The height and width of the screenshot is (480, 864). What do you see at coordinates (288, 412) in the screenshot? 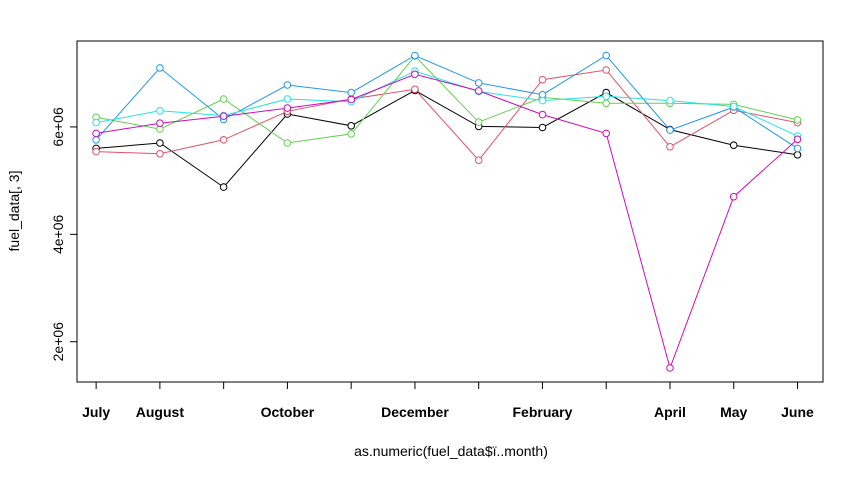
I see `x-tick-label: October` at bounding box center [288, 412].